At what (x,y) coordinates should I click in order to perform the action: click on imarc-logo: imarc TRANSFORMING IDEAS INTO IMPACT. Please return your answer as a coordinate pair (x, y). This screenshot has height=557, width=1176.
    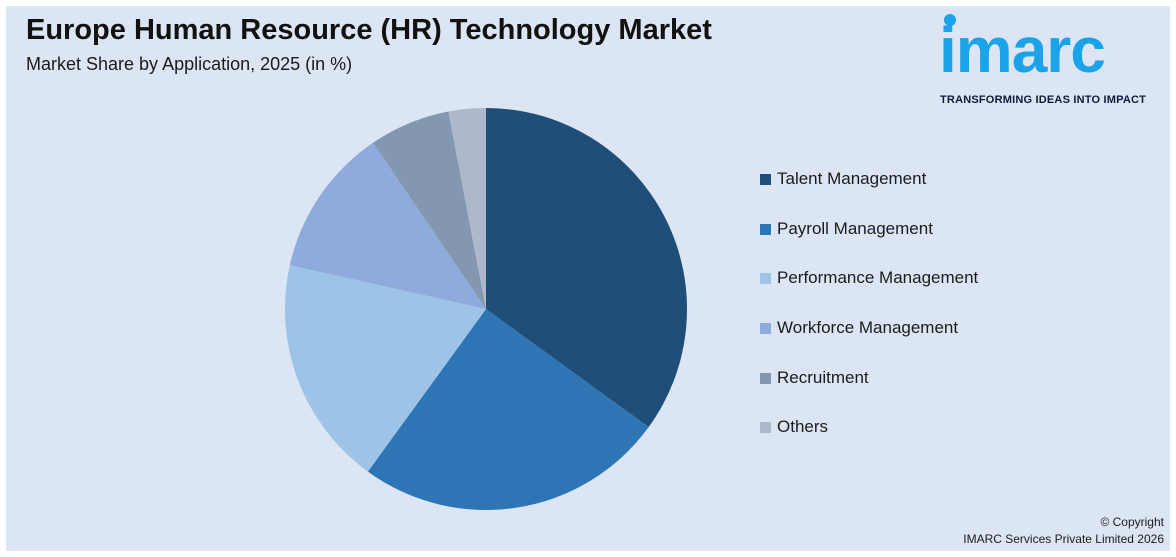
    Looking at the image, I should click on (1051, 56).